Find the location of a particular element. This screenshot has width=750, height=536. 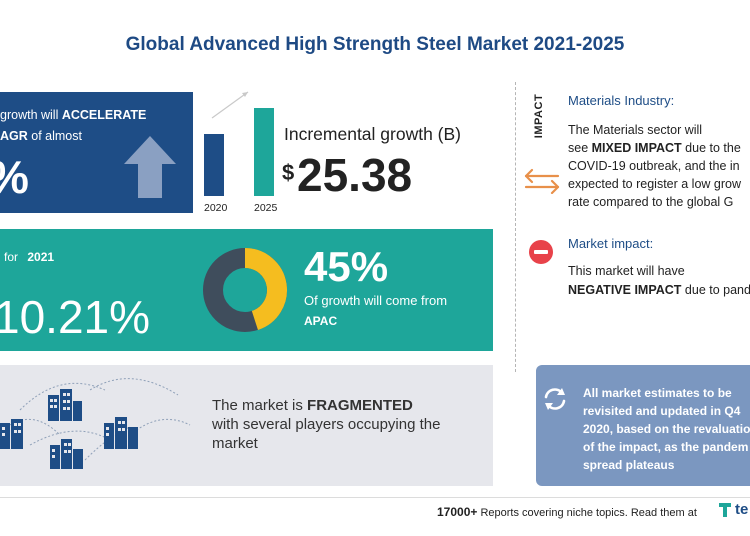

materials-line-4: expected to register a low grow is located at coordinates (655, 184).